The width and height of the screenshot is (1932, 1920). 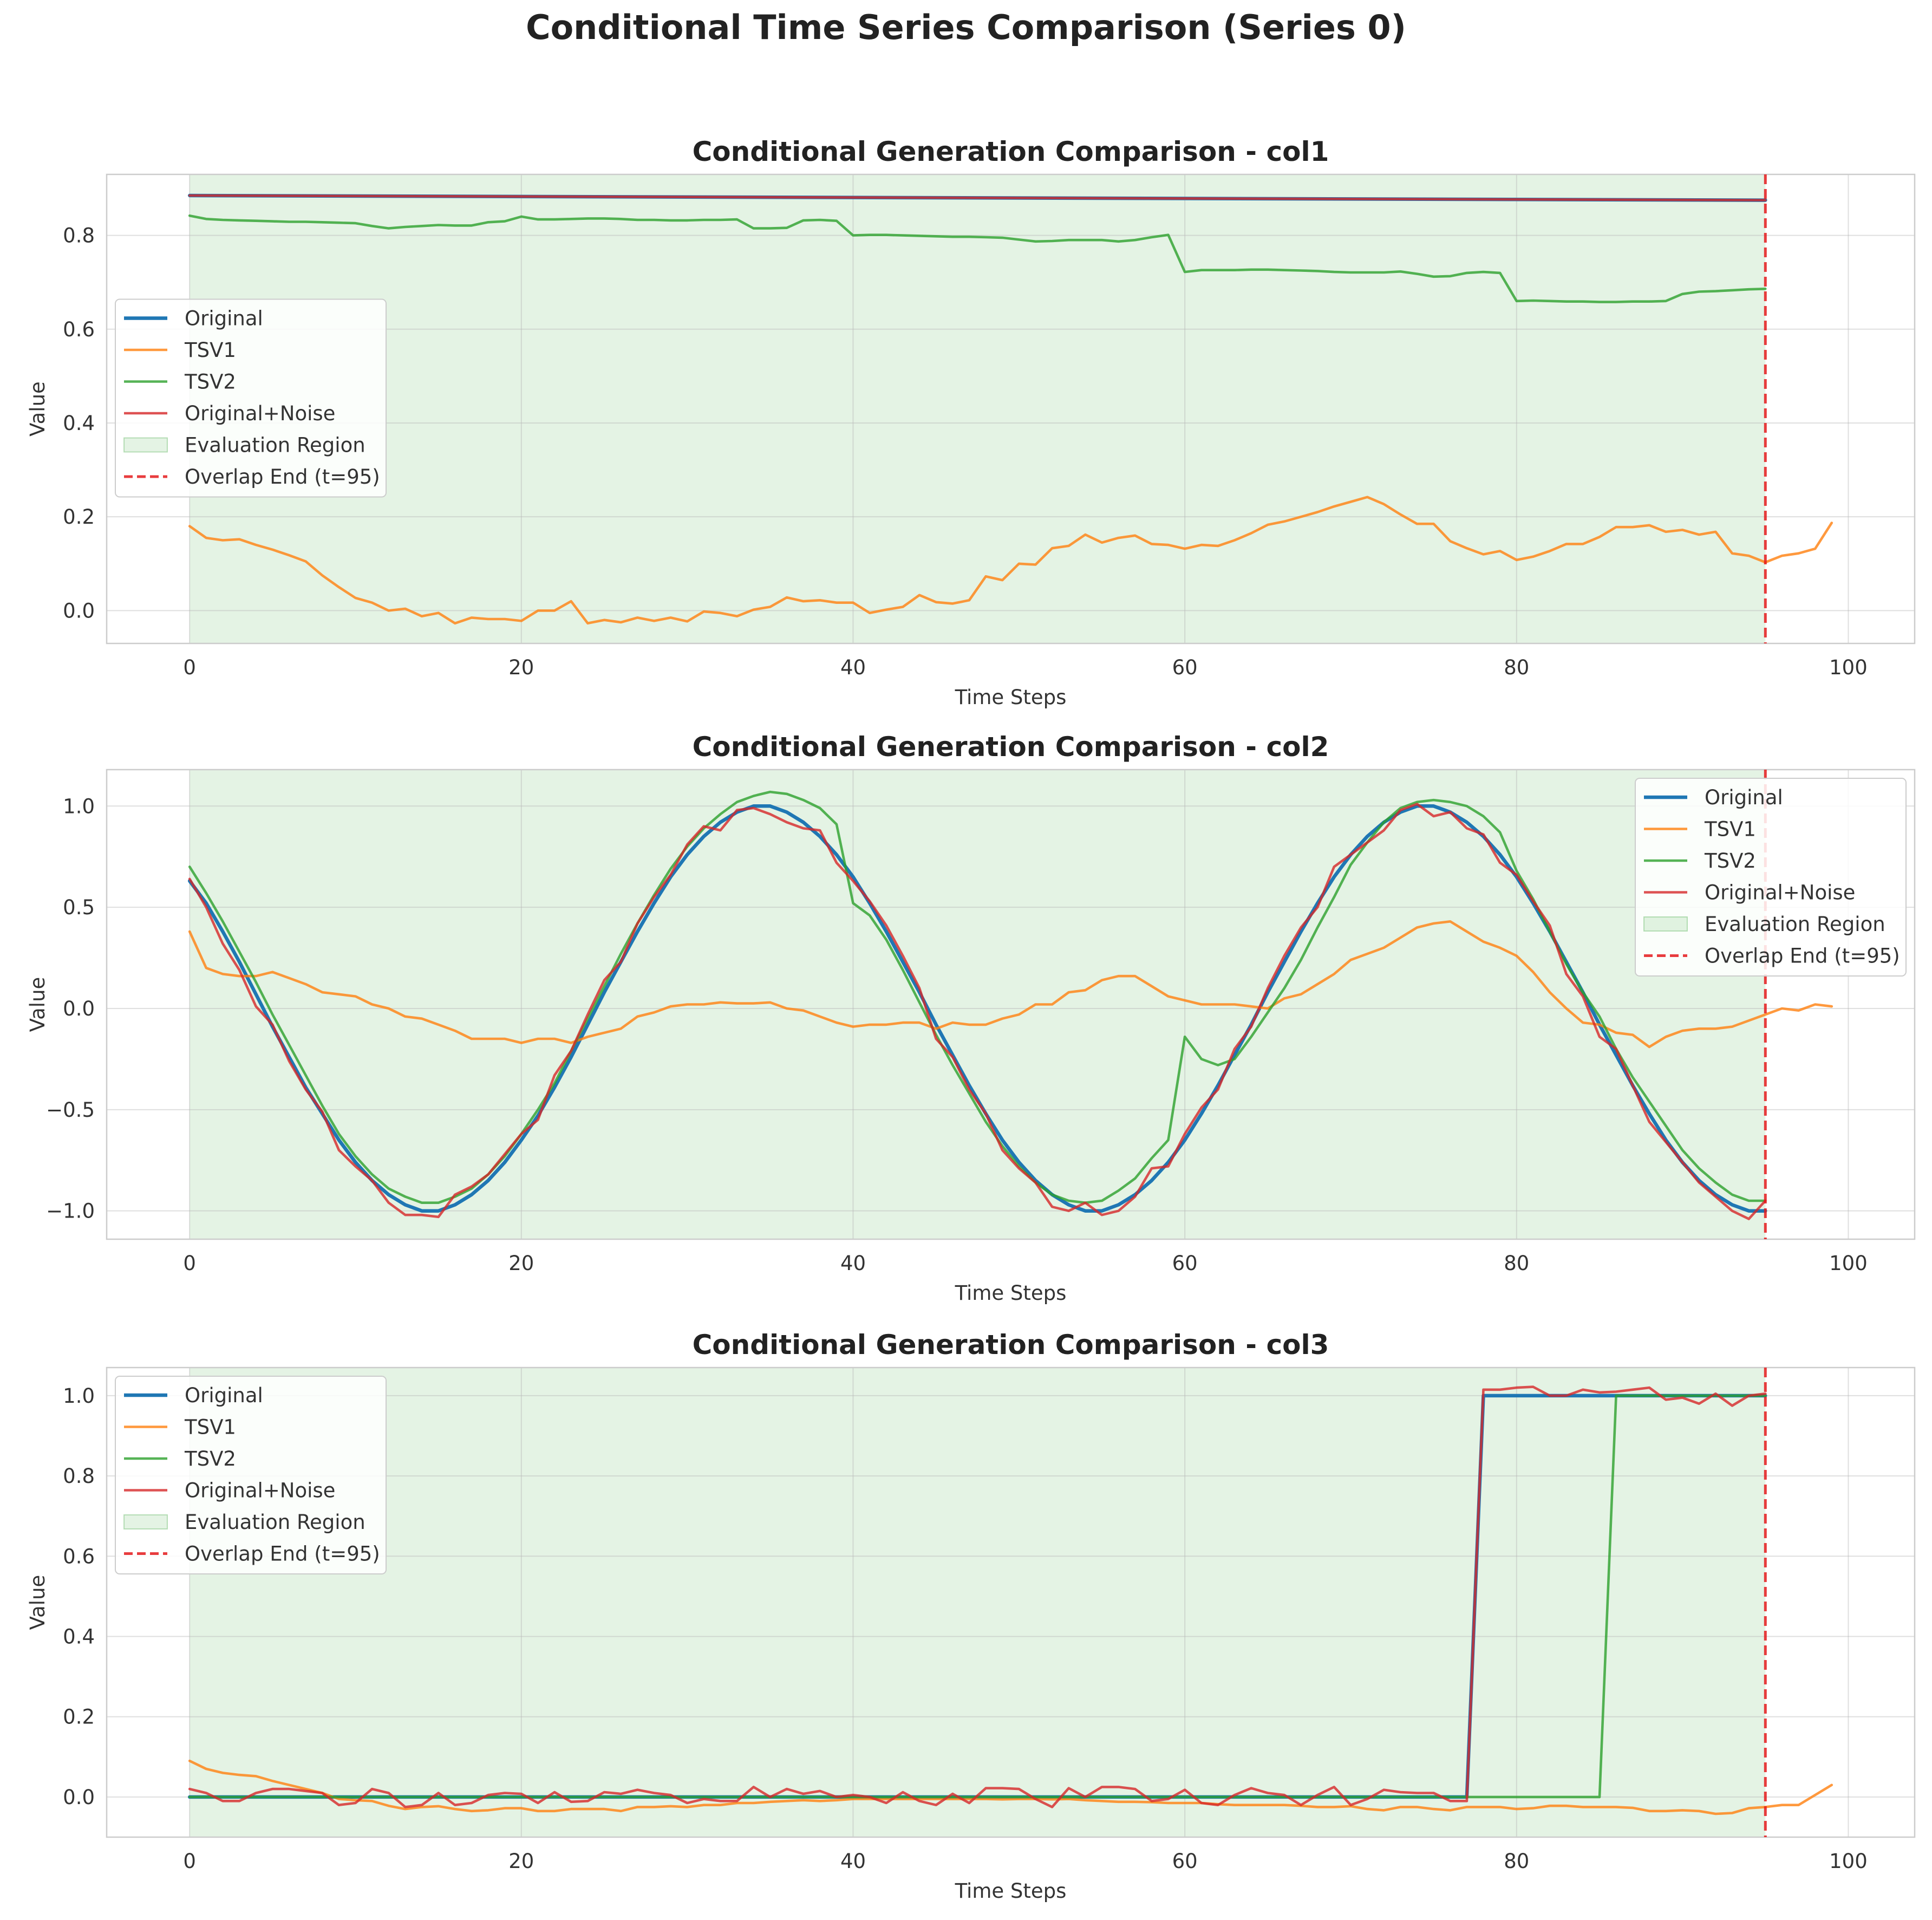 What do you see at coordinates (977, 198) in the screenshot?
I see `series-line-noise` at bounding box center [977, 198].